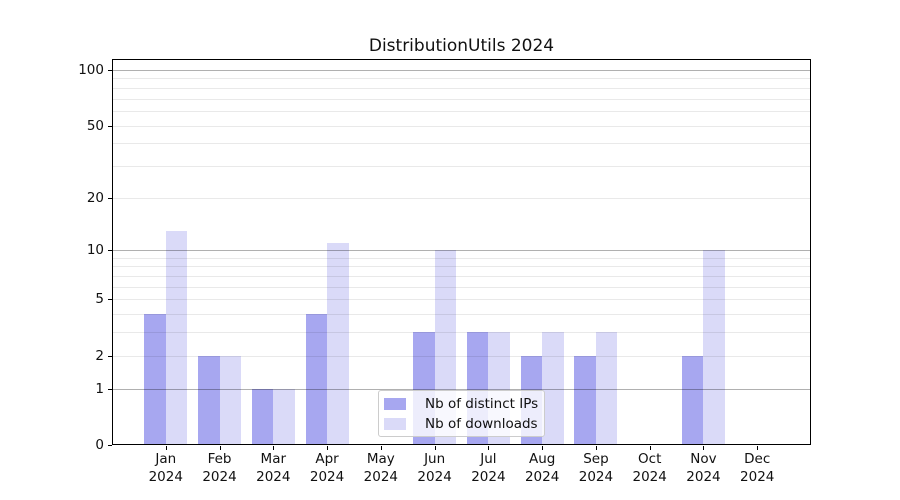 Image resolution: width=900 pixels, height=500 pixels. Describe the element at coordinates (434, 468) in the screenshot. I see `x-tick-label: Jun 2024` at that location.